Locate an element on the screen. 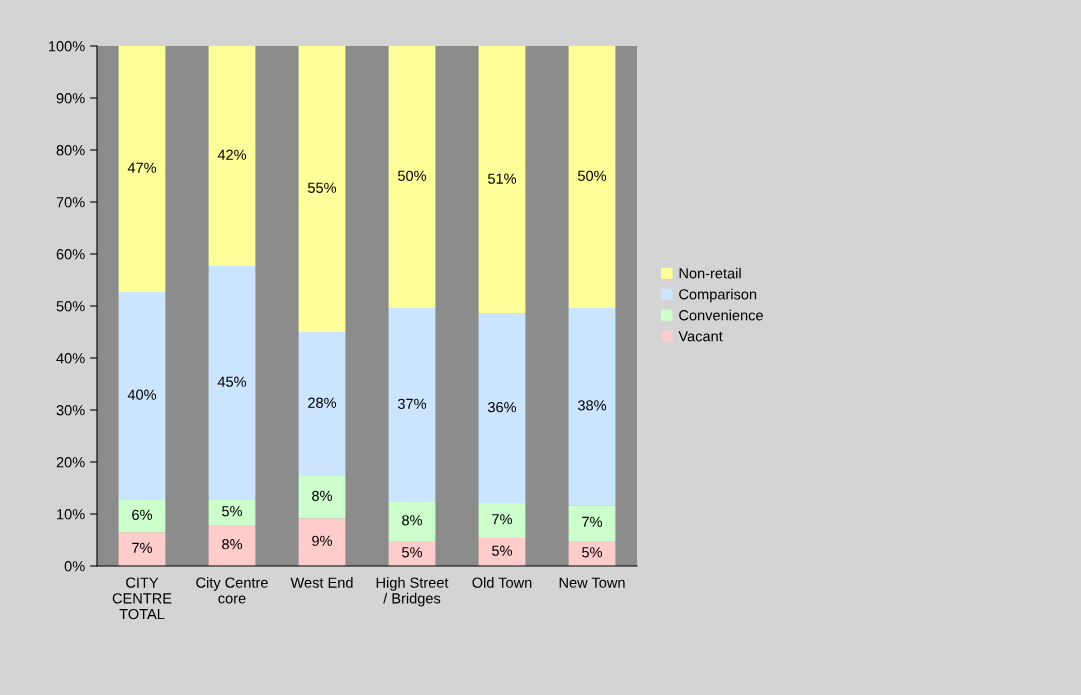 The height and width of the screenshot is (695, 1081). data-label: 42% is located at coordinates (232, 154).